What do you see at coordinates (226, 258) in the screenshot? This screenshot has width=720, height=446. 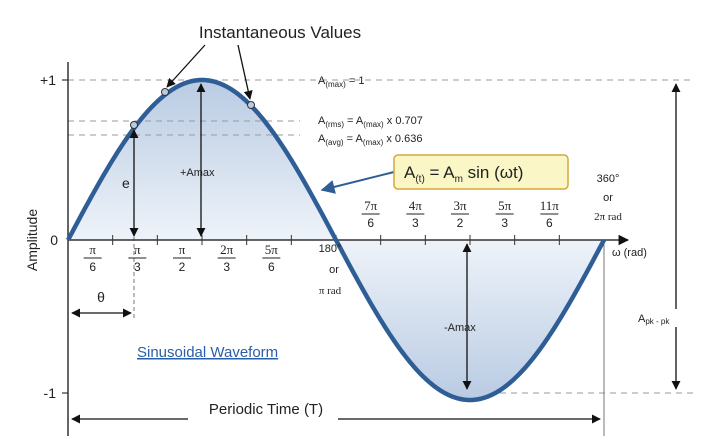 I see `bottom-angle-label: 2π3` at bounding box center [226, 258].